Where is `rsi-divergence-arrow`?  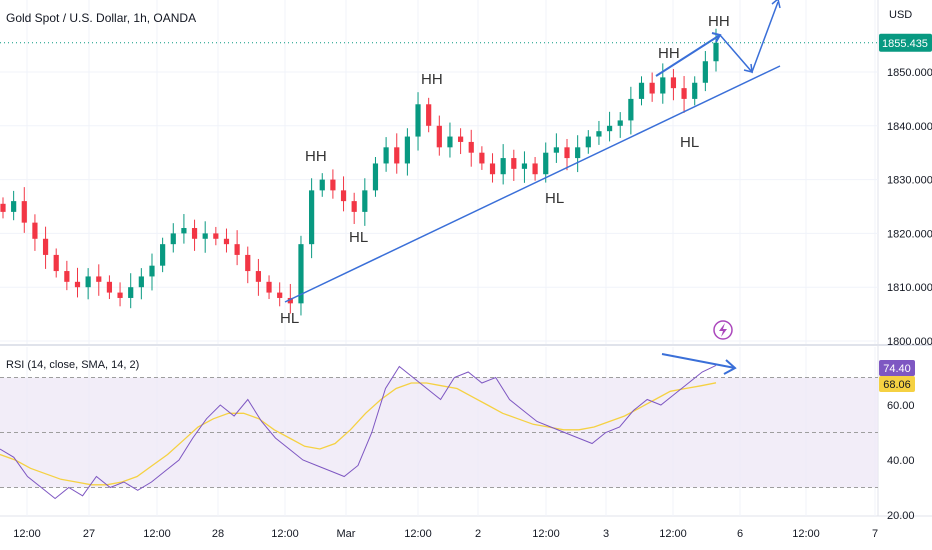 rsi-divergence-arrow is located at coordinates (698, 361).